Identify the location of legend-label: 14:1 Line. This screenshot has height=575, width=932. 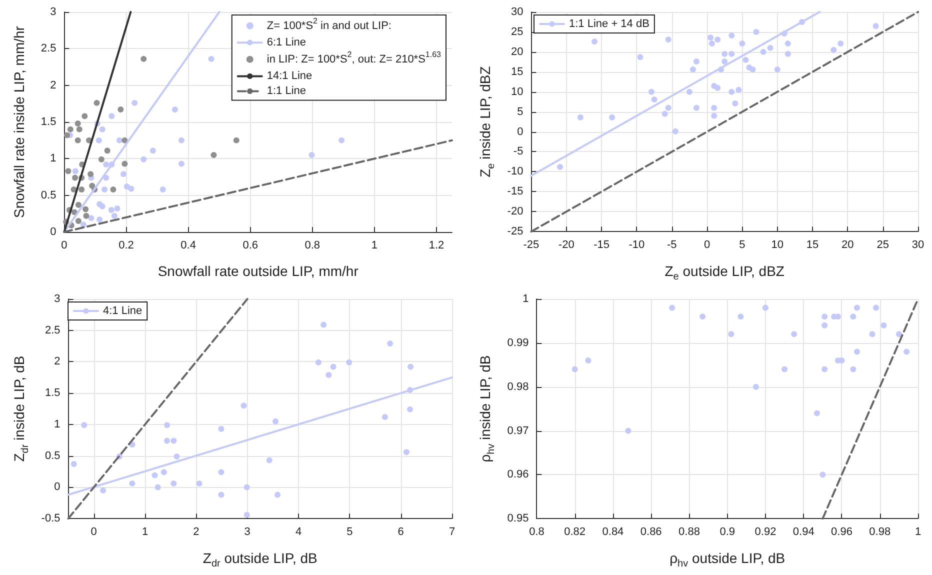
(289, 76).